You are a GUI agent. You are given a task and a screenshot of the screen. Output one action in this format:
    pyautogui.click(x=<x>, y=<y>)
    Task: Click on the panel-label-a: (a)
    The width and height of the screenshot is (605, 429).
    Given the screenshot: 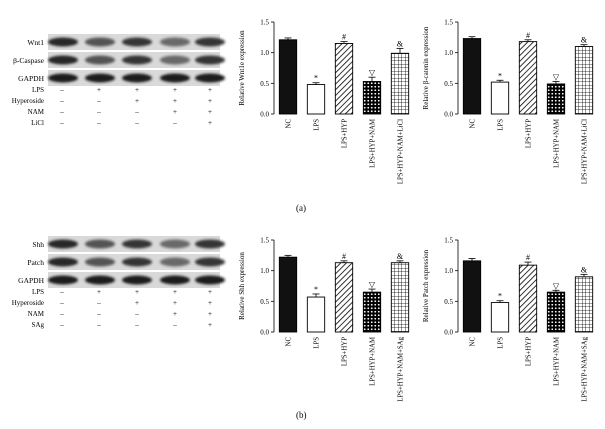 What is the action you would take?
    pyautogui.click(x=301, y=208)
    